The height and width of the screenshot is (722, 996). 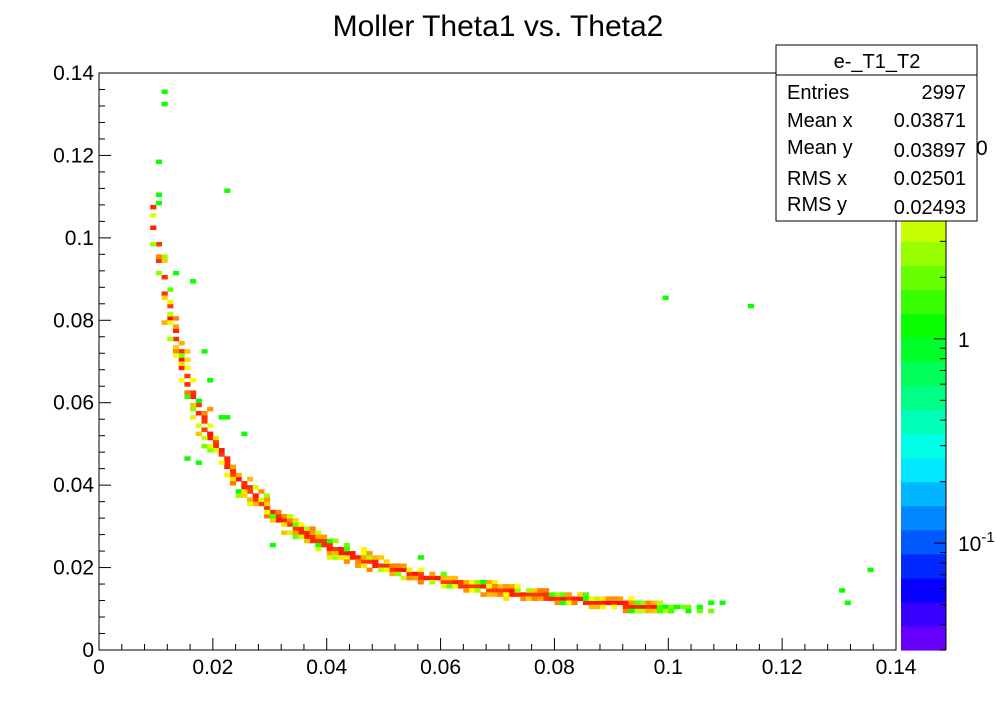 What do you see at coordinates (73, 403) in the screenshot?
I see `y-tick-label: 0.06` at bounding box center [73, 403].